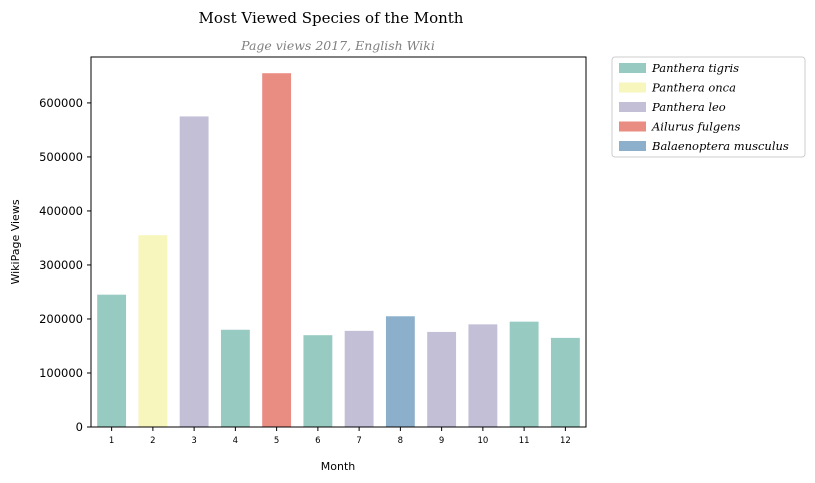 This screenshot has height=483, width=815. Describe the element at coordinates (317, 441) in the screenshot. I see `x-tick-label: 6` at that location.